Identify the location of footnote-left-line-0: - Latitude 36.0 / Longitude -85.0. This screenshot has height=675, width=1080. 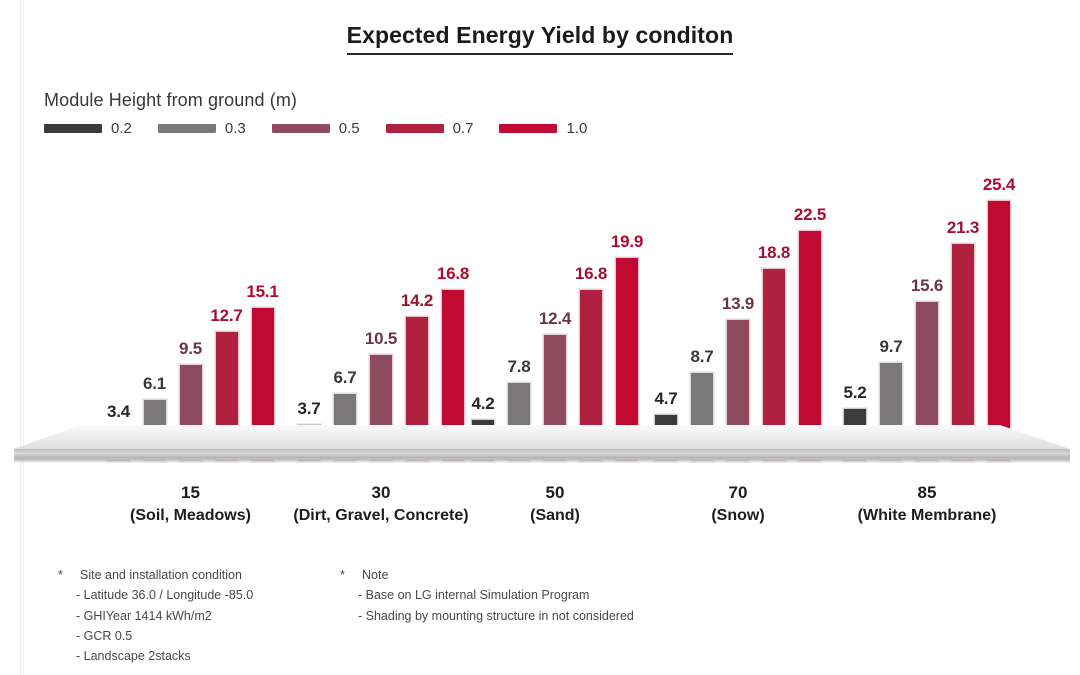
(165, 595).